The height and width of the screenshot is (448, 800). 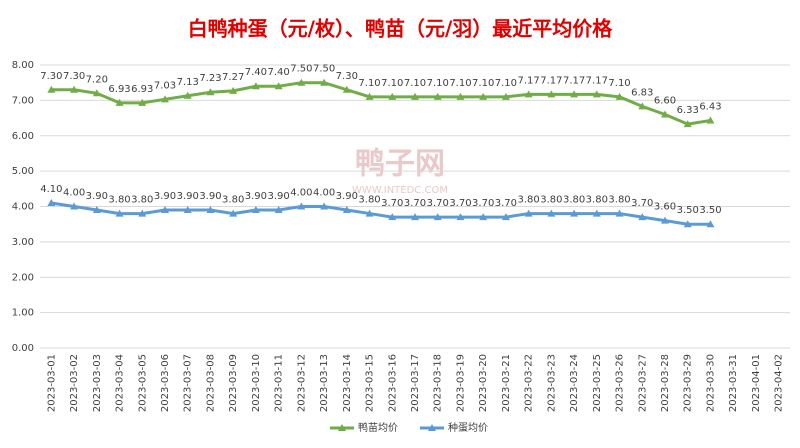 I want to click on y-tick-label: 3.00, so click(x=23, y=242).